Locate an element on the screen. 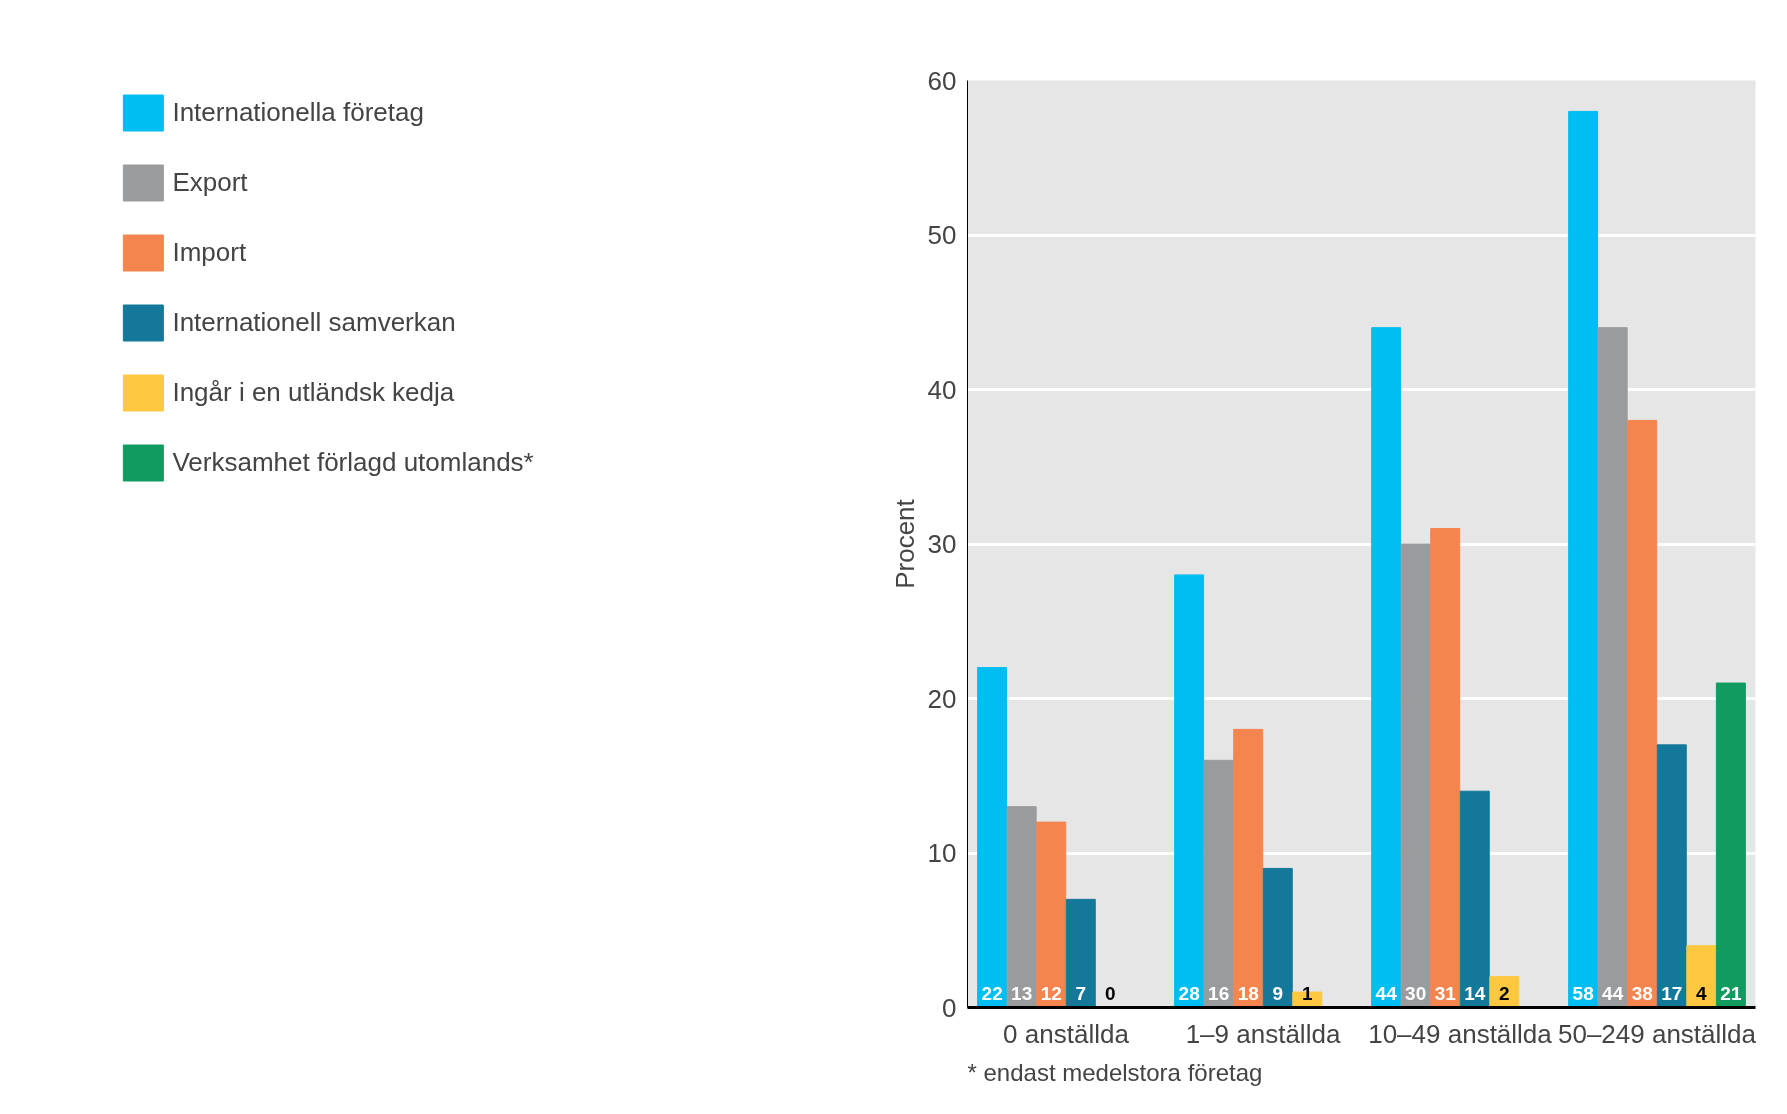  data-label: 2 is located at coordinates (1504, 993).